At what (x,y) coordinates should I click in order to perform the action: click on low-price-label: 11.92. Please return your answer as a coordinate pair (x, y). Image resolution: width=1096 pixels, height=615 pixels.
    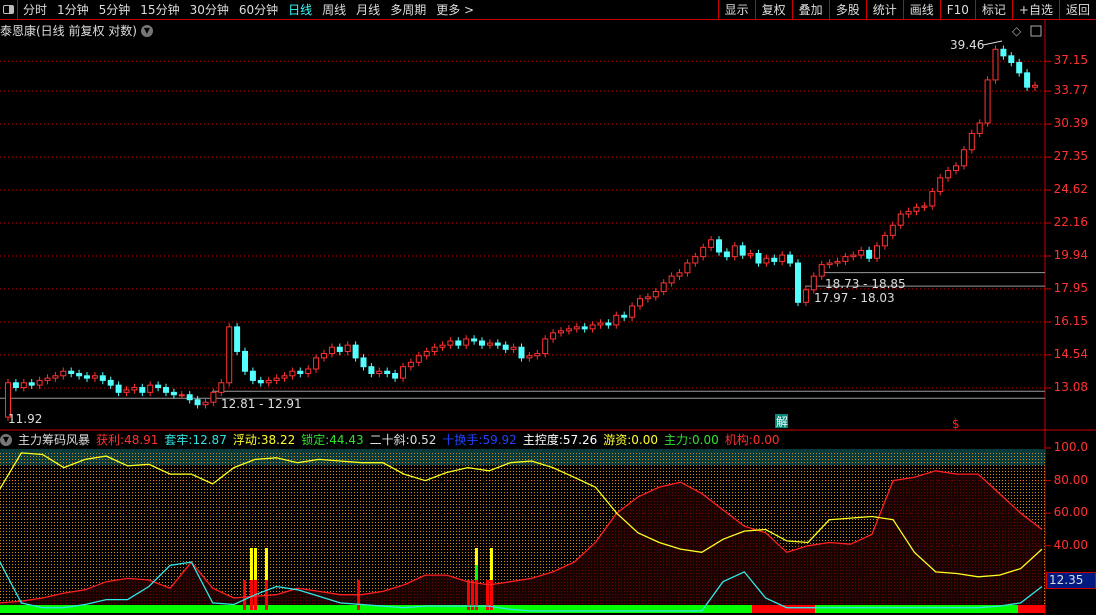
    Looking at the image, I should click on (25, 419).